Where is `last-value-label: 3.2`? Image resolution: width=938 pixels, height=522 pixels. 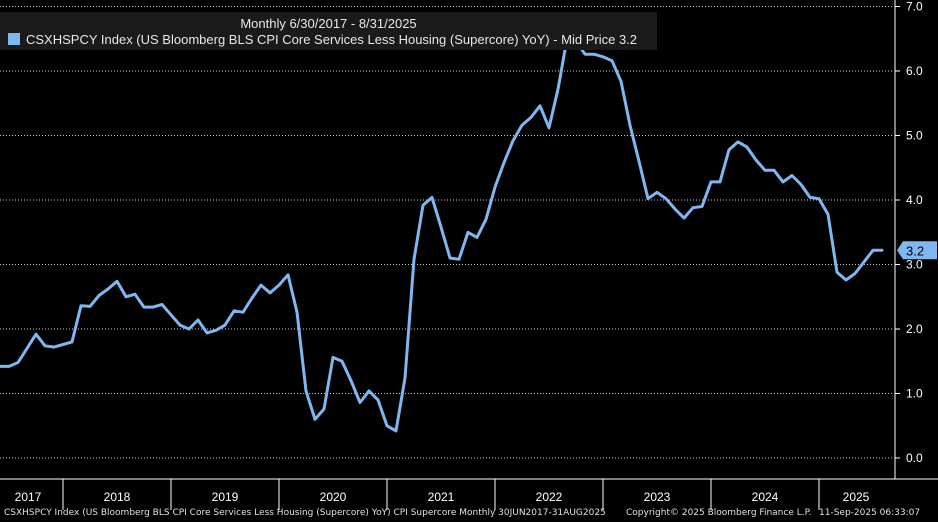 last-value-label: 3.2 is located at coordinates (917, 250).